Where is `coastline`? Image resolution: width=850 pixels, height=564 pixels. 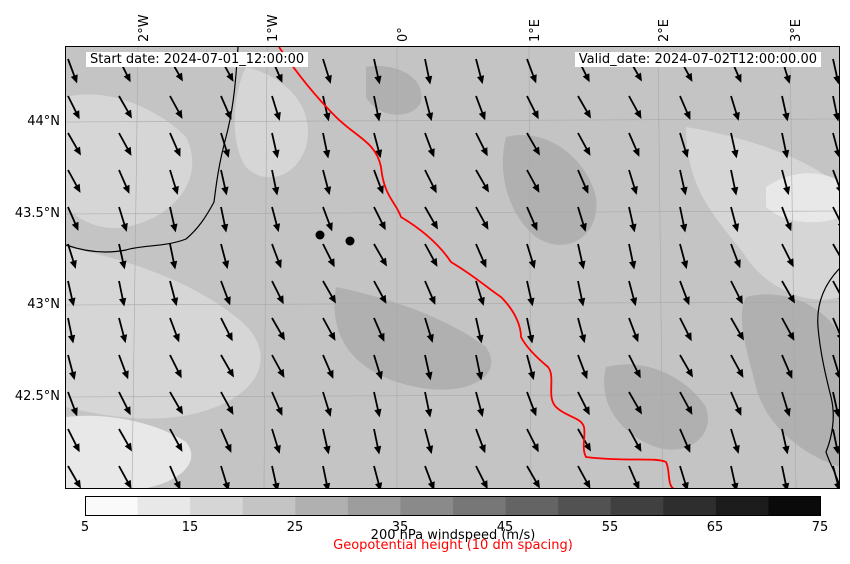 coastline is located at coordinates (152, 150).